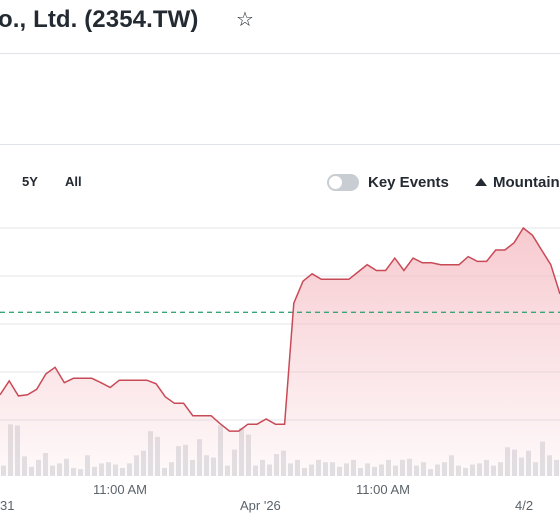  Describe the element at coordinates (524, 505) in the screenshot. I see `x-tick-label: 4/2` at that location.